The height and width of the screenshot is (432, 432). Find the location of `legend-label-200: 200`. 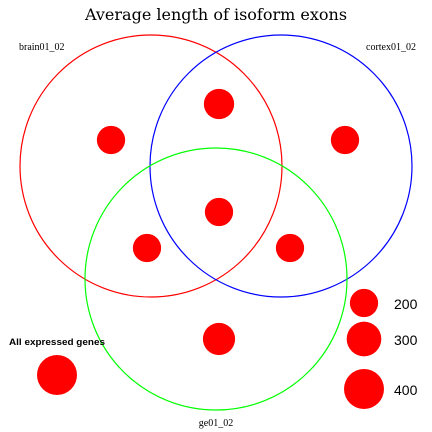

legend-label-200: 200 is located at coordinates (406, 304).